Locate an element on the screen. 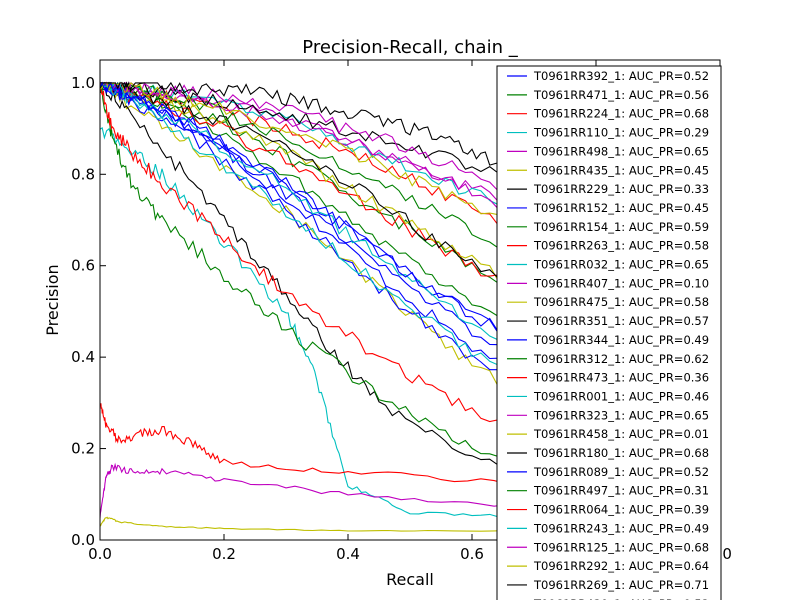  legend-entry: T0961RR152_1: AUC_PR=0.45 is located at coordinates (621, 208).